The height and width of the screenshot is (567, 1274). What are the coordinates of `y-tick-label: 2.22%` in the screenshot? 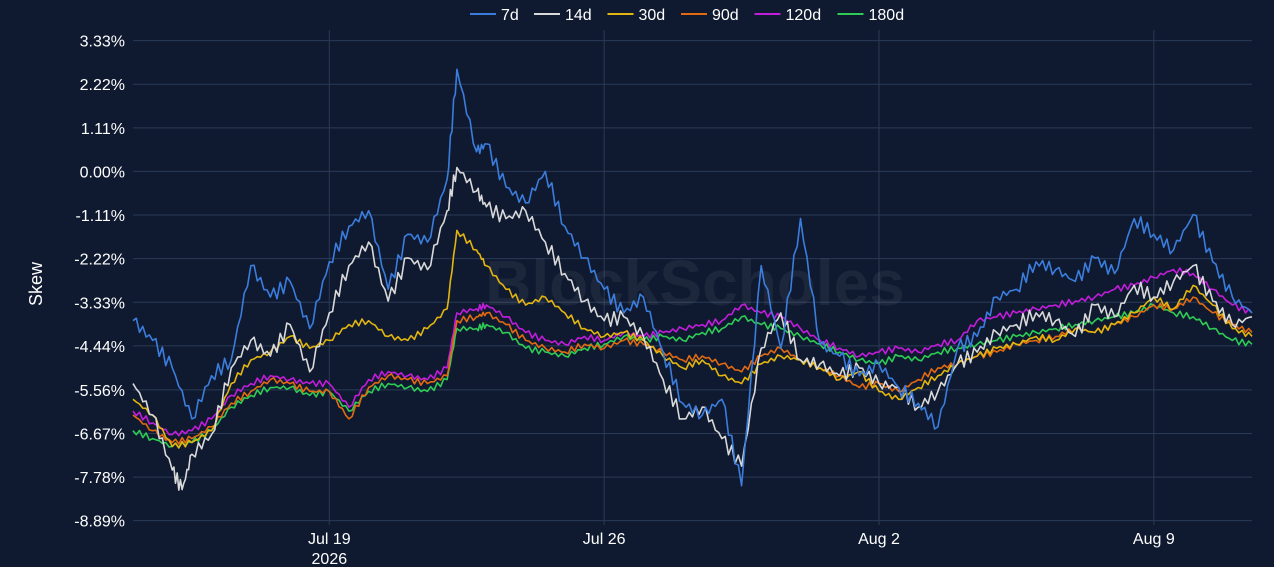 It's located at (102, 85).